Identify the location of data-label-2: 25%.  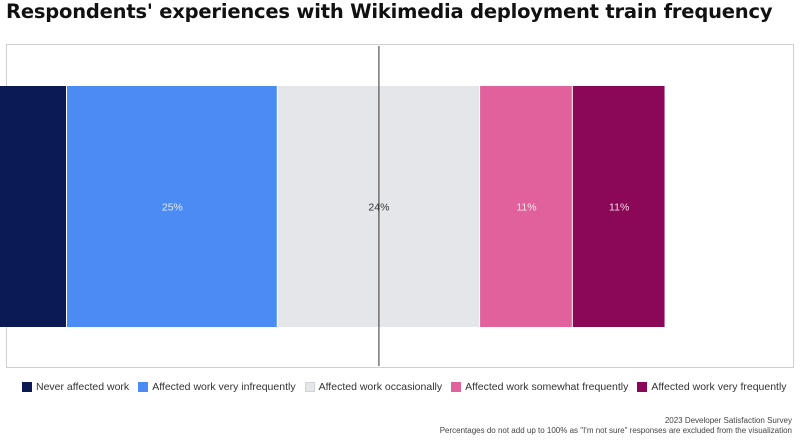
(172, 208).